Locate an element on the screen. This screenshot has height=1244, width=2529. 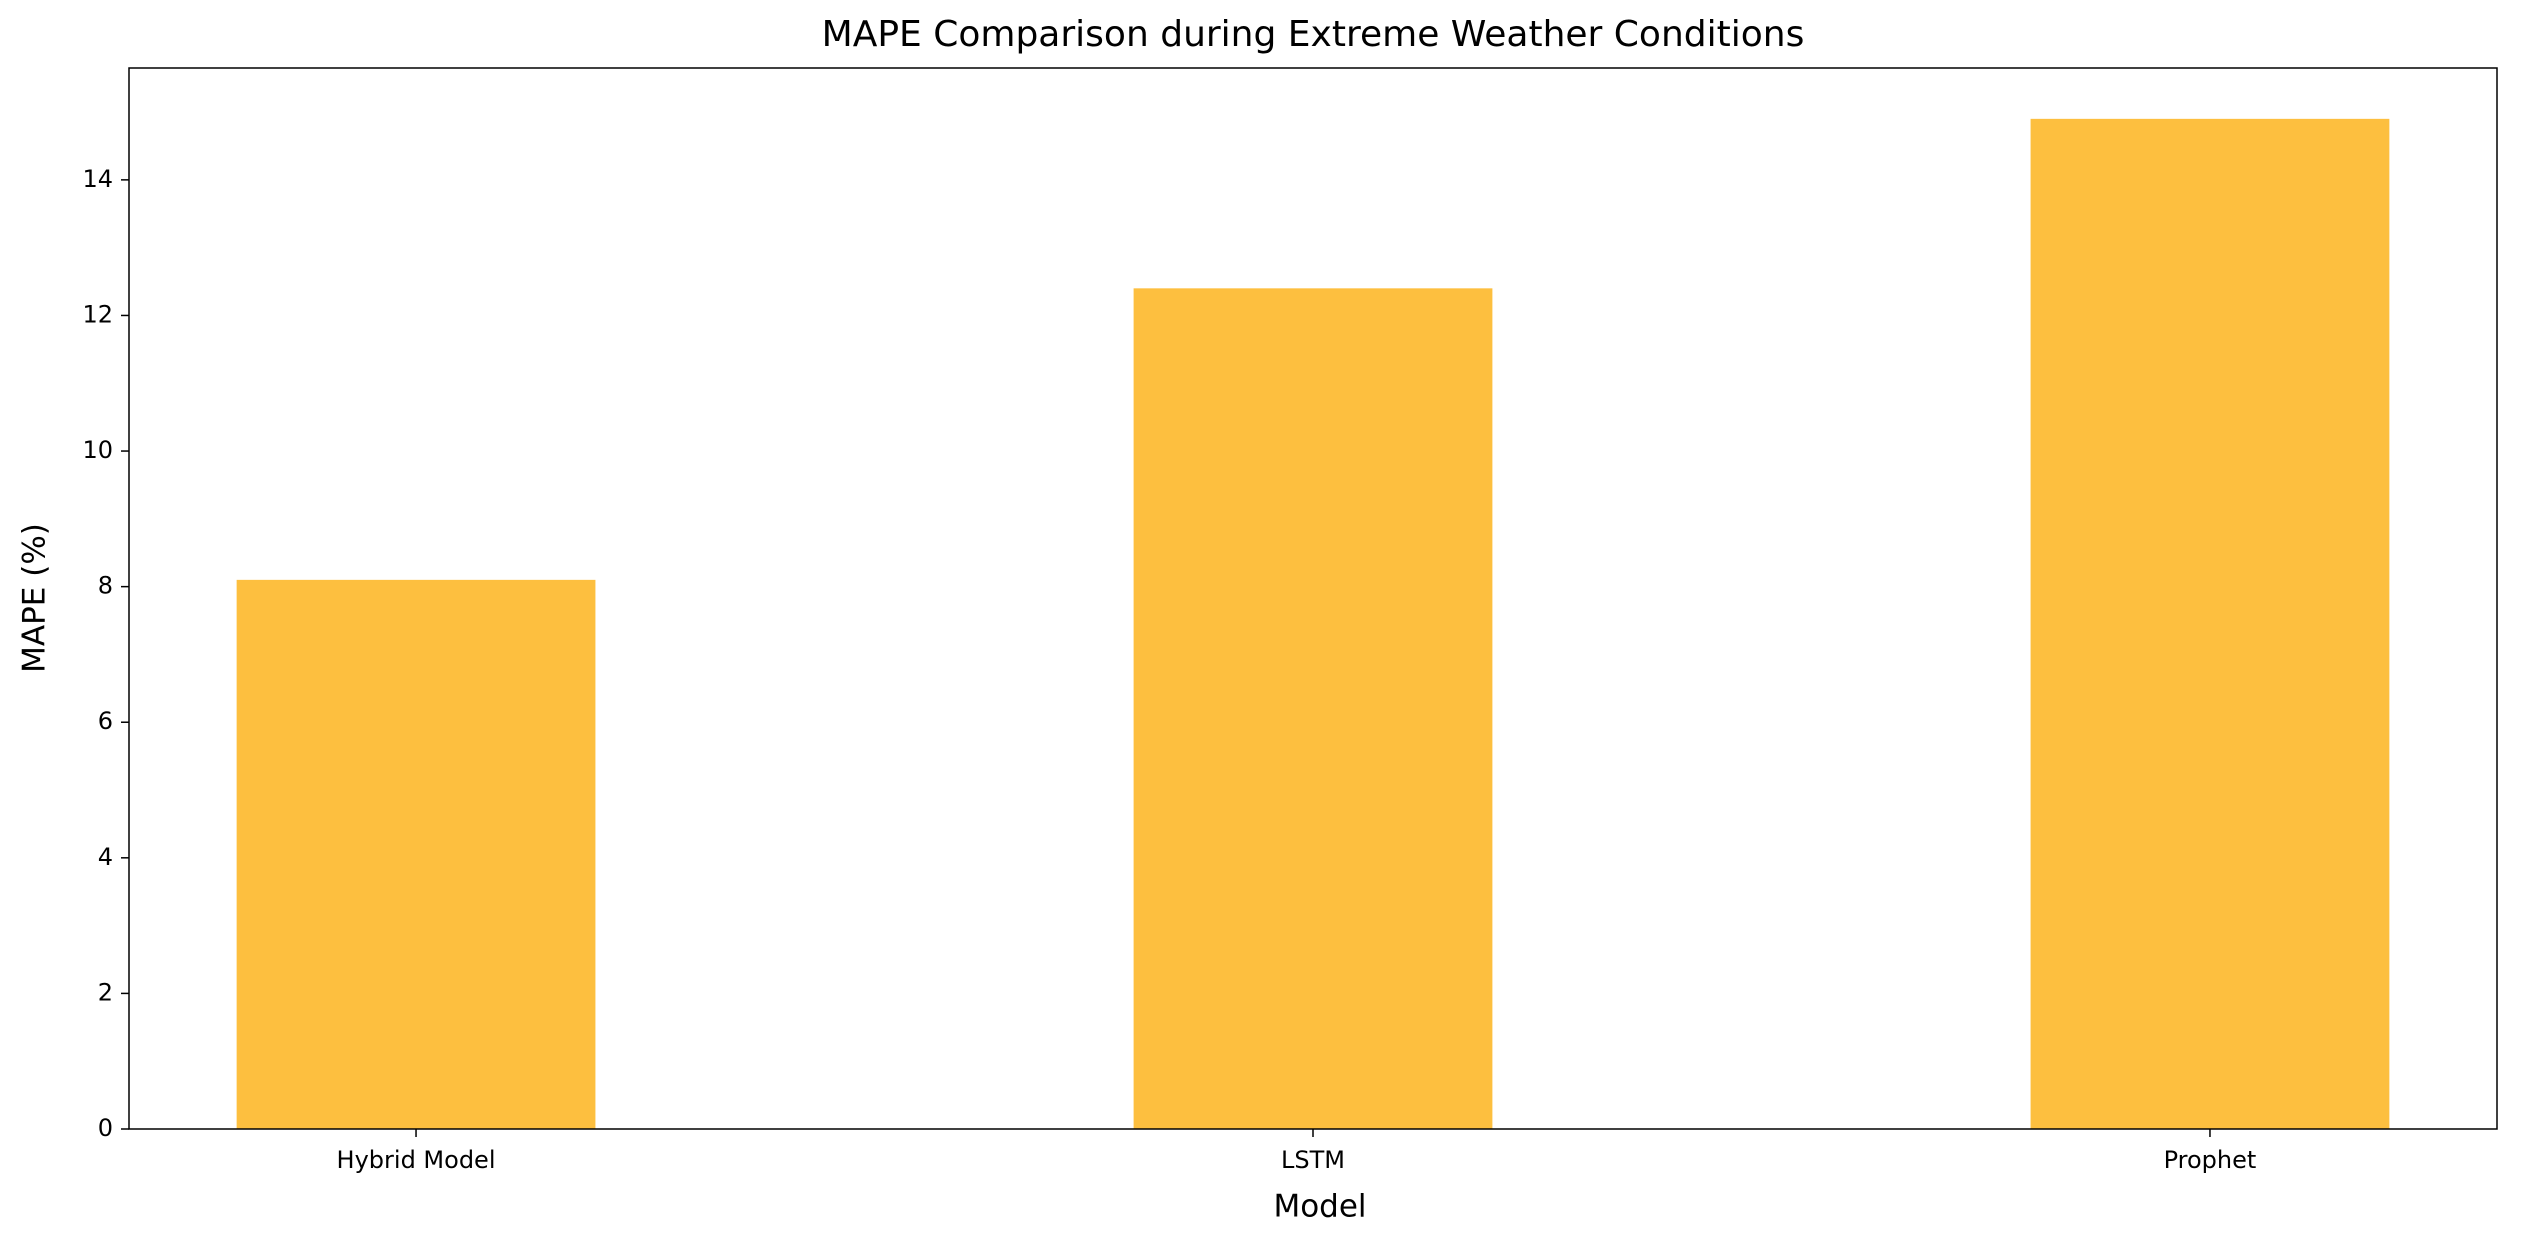
y-tick-label: 4 is located at coordinates (105, 857).